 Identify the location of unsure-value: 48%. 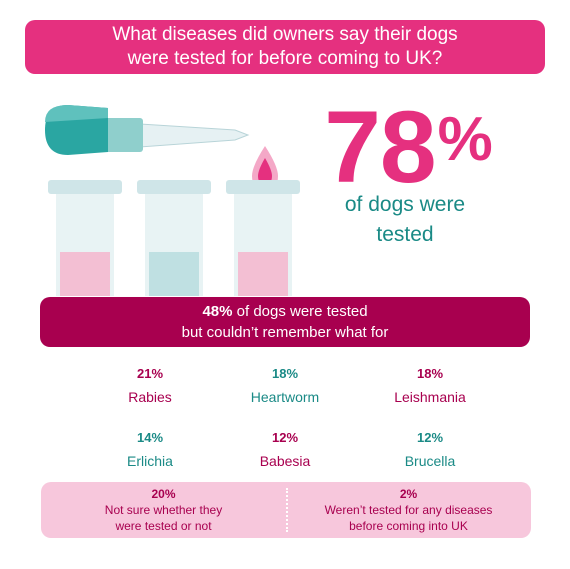
(217, 311).